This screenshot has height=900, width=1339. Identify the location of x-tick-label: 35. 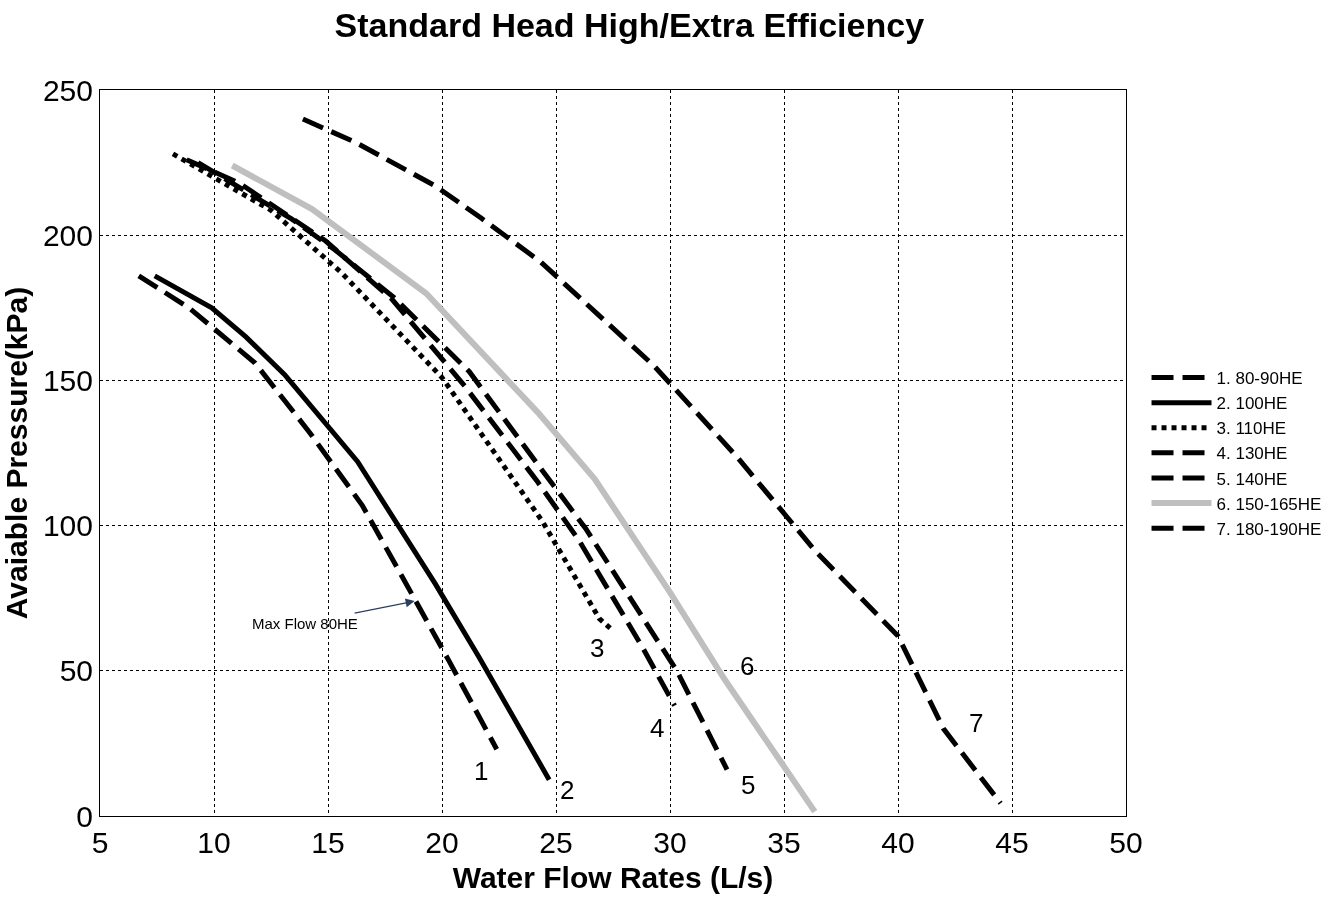
(784, 842).